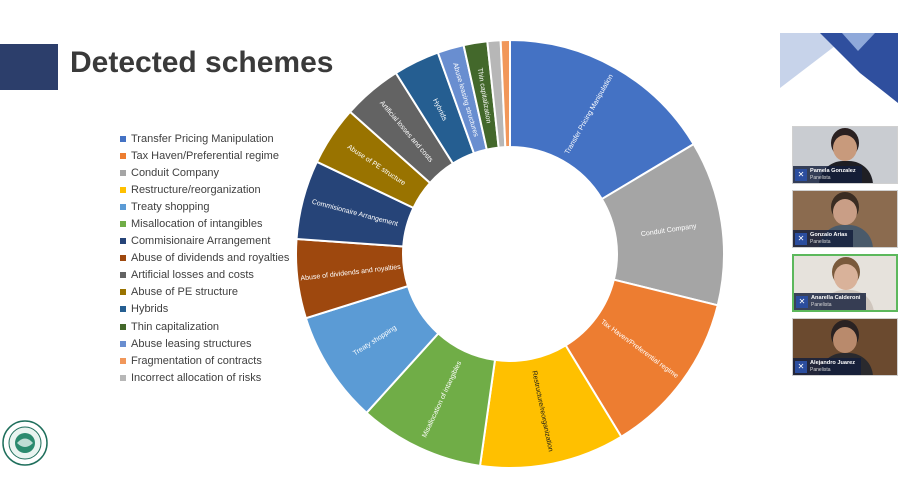 The image size is (900, 500). What do you see at coordinates (197, 224) in the screenshot?
I see `legend-label: Misallocation of intangibles` at bounding box center [197, 224].